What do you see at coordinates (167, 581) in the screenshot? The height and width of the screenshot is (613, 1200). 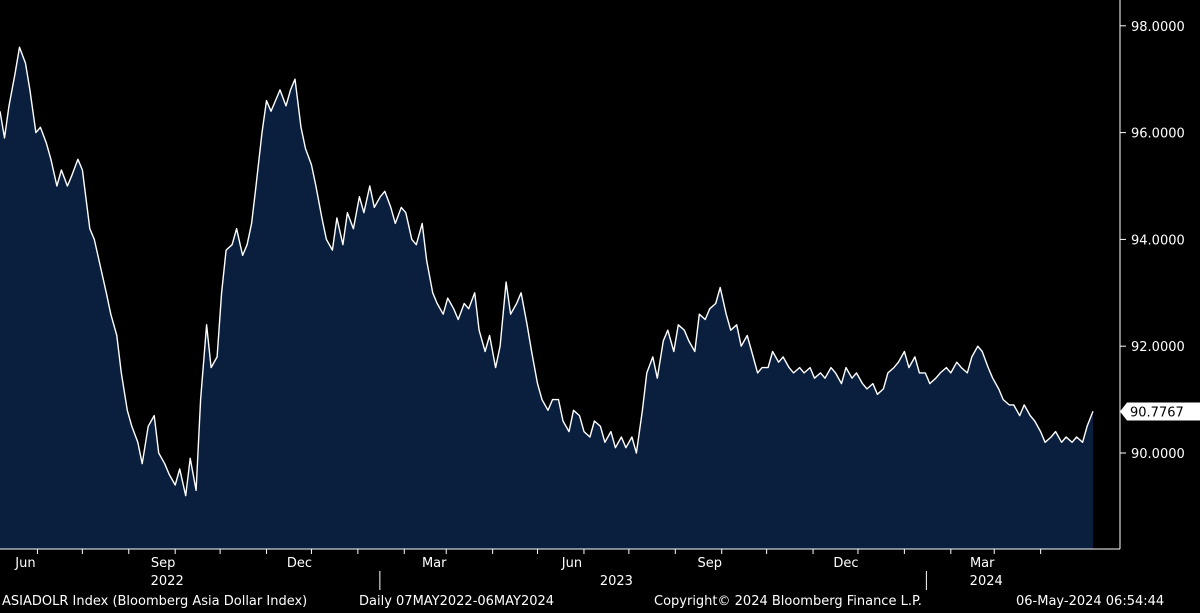 I see `year-label: 2022` at bounding box center [167, 581].